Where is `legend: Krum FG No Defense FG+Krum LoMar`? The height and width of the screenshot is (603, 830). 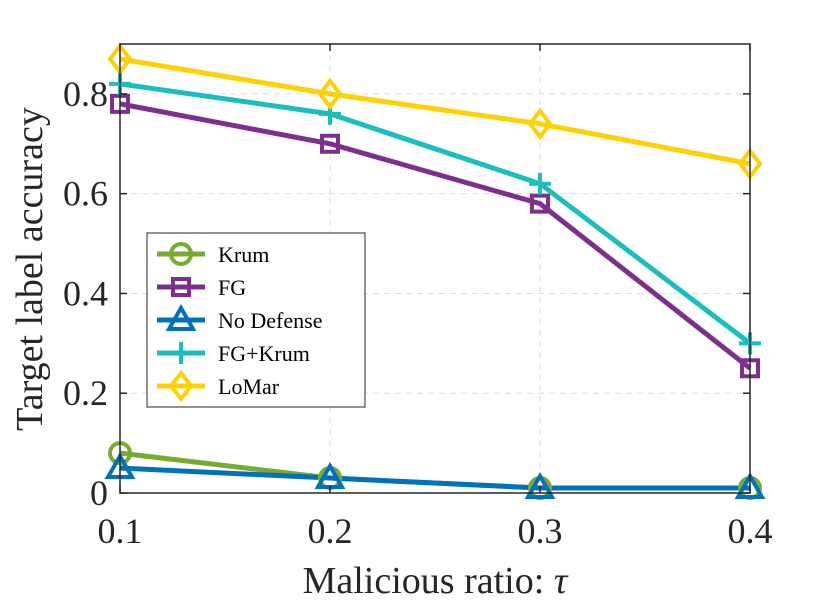 legend: Krum FG No Defense FG+Krum LoMar is located at coordinates (256, 320).